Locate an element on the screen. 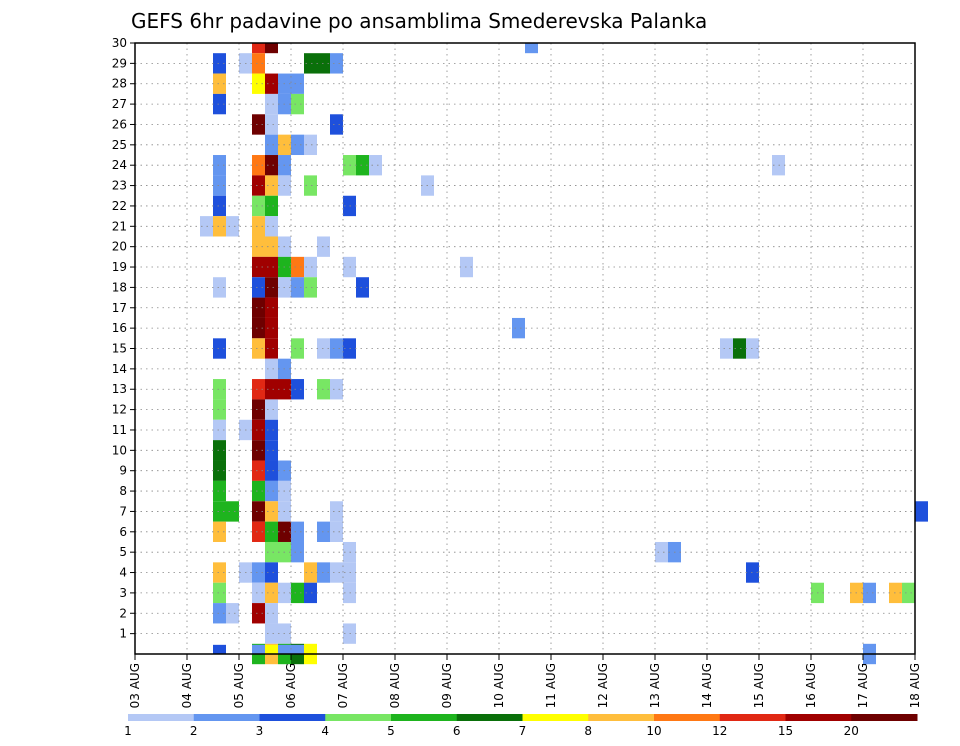 The image size is (960, 746). y-tick-label: 17 is located at coordinates (119, 308).